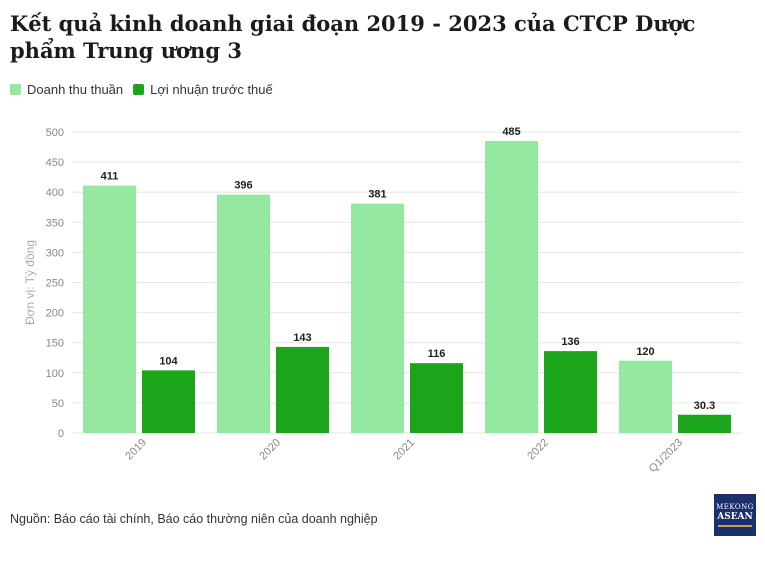 This screenshot has width=765, height=574. I want to click on legend-label-revenue: Doanh thu thuần, so click(75, 89).